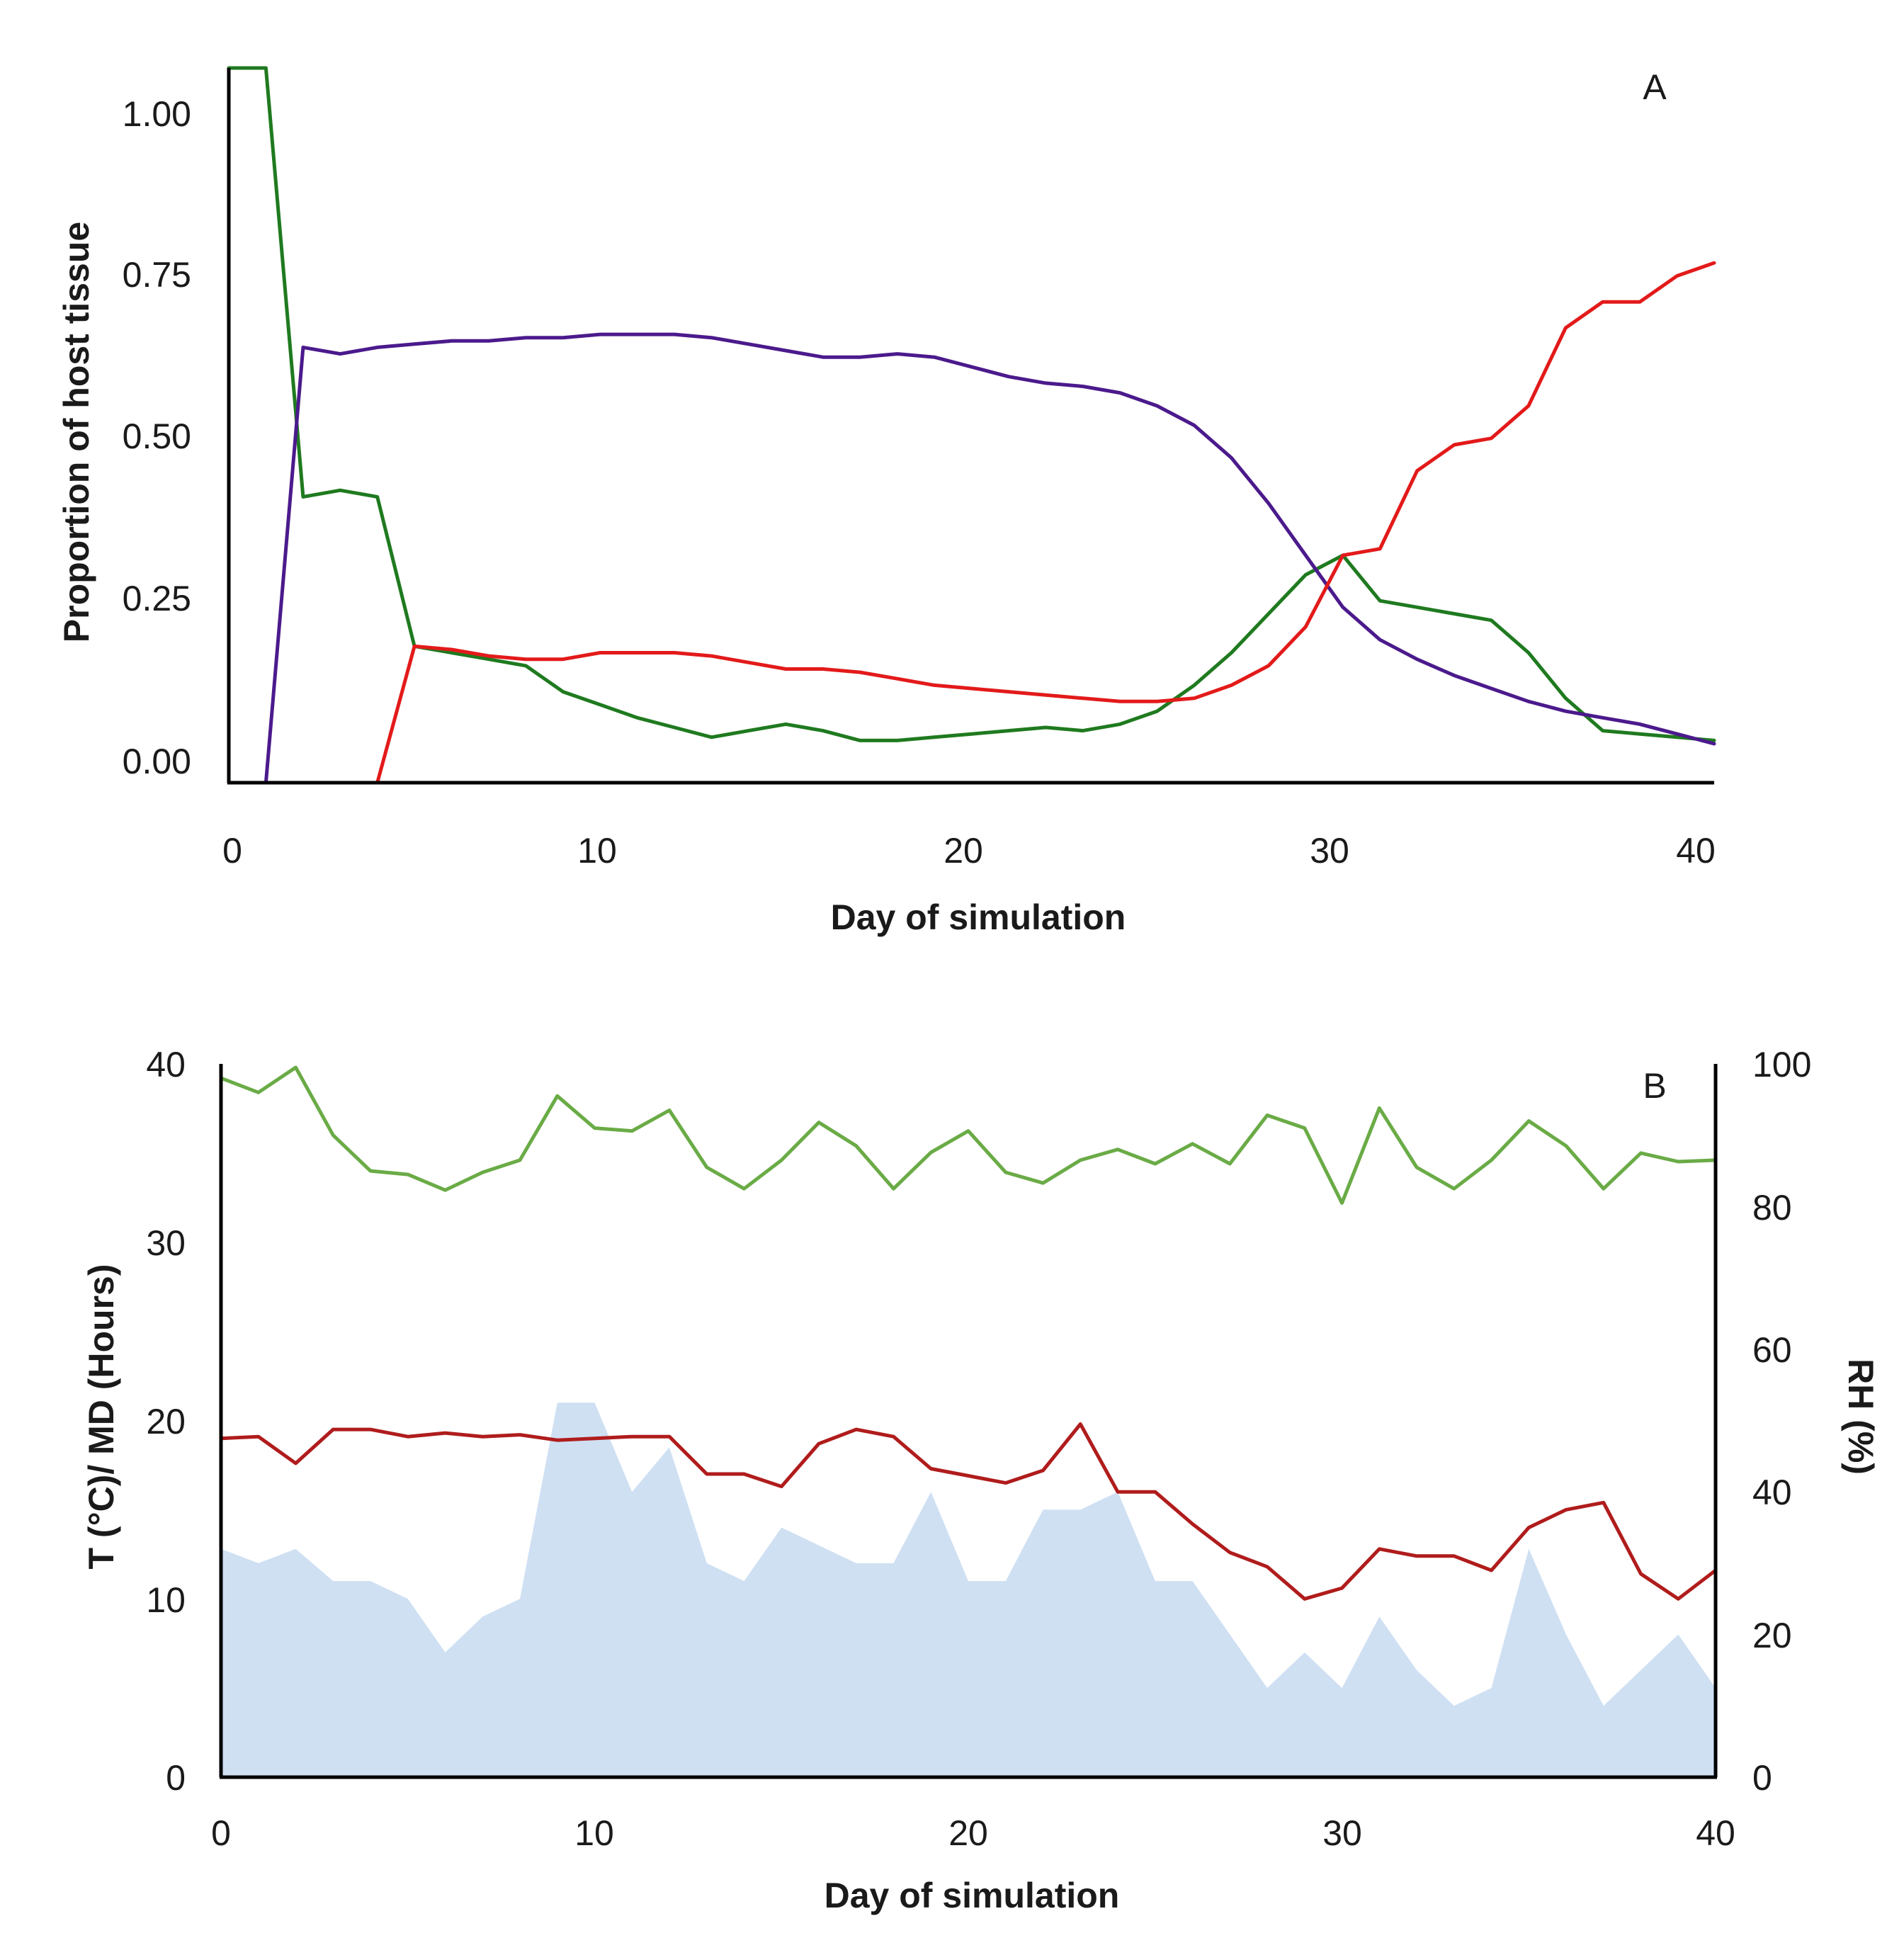 The height and width of the screenshot is (1950, 1904). I want to click on panel-a-x-axis-title: Day of simulation, so click(979, 917).